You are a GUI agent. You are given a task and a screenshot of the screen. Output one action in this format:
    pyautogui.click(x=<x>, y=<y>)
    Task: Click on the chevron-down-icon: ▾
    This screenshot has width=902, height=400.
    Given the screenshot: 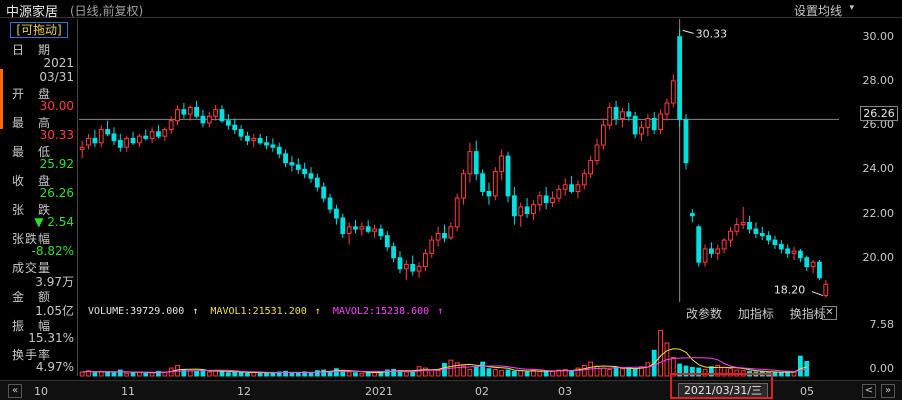 What is the action you would take?
    pyautogui.click(x=851, y=8)
    